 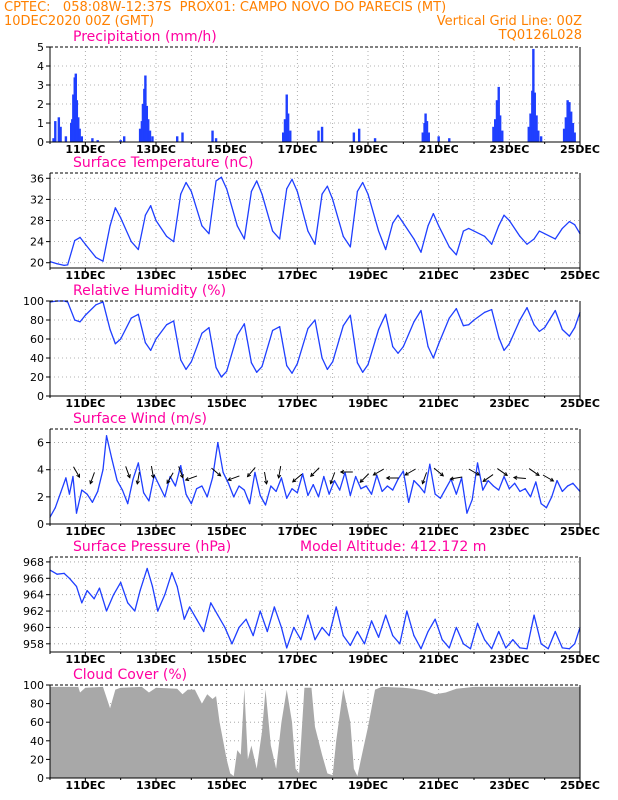 What do you see at coordinates (37, 221) in the screenshot?
I see `y-tick-label: 28` at bounding box center [37, 221].